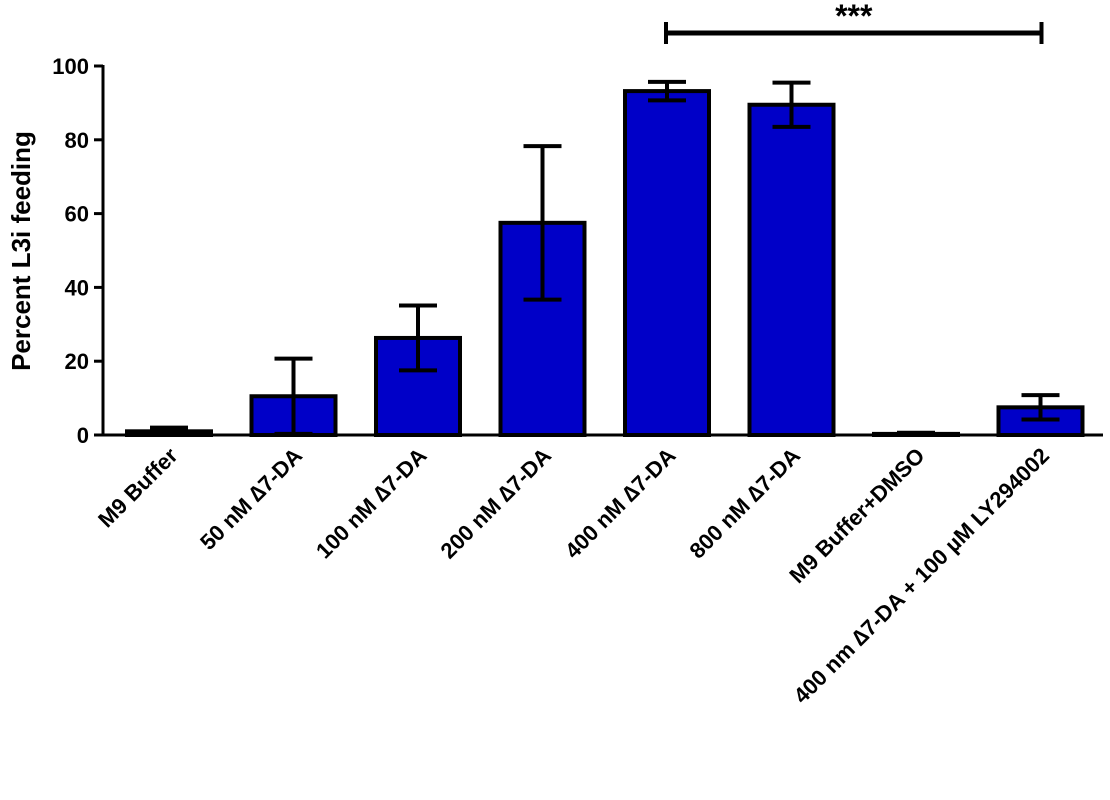  What do you see at coordinates (77, 361) in the screenshot?
I see `y-tick-label: 20` at bounding box center [77, 361].